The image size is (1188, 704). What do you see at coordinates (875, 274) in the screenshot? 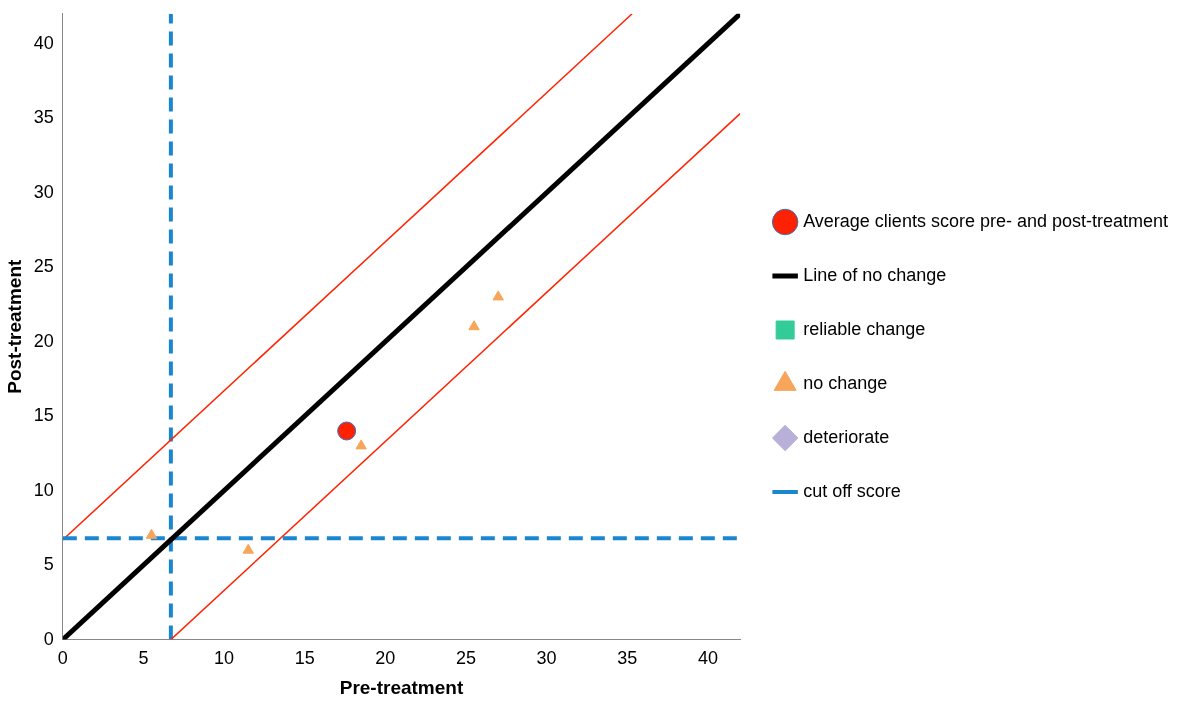
I see `legend-label: Line of no change` at bounding box center [875, 274].